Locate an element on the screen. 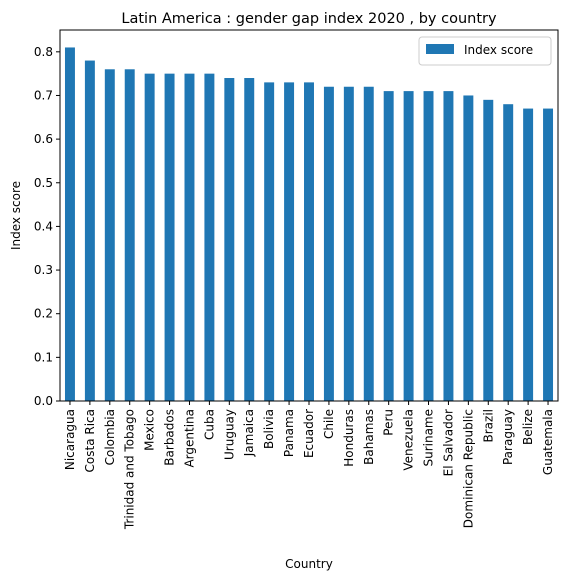 The width and height of the screenshot is (567, 580). x-tick-label: Belize is located at coordinates (528, 427).